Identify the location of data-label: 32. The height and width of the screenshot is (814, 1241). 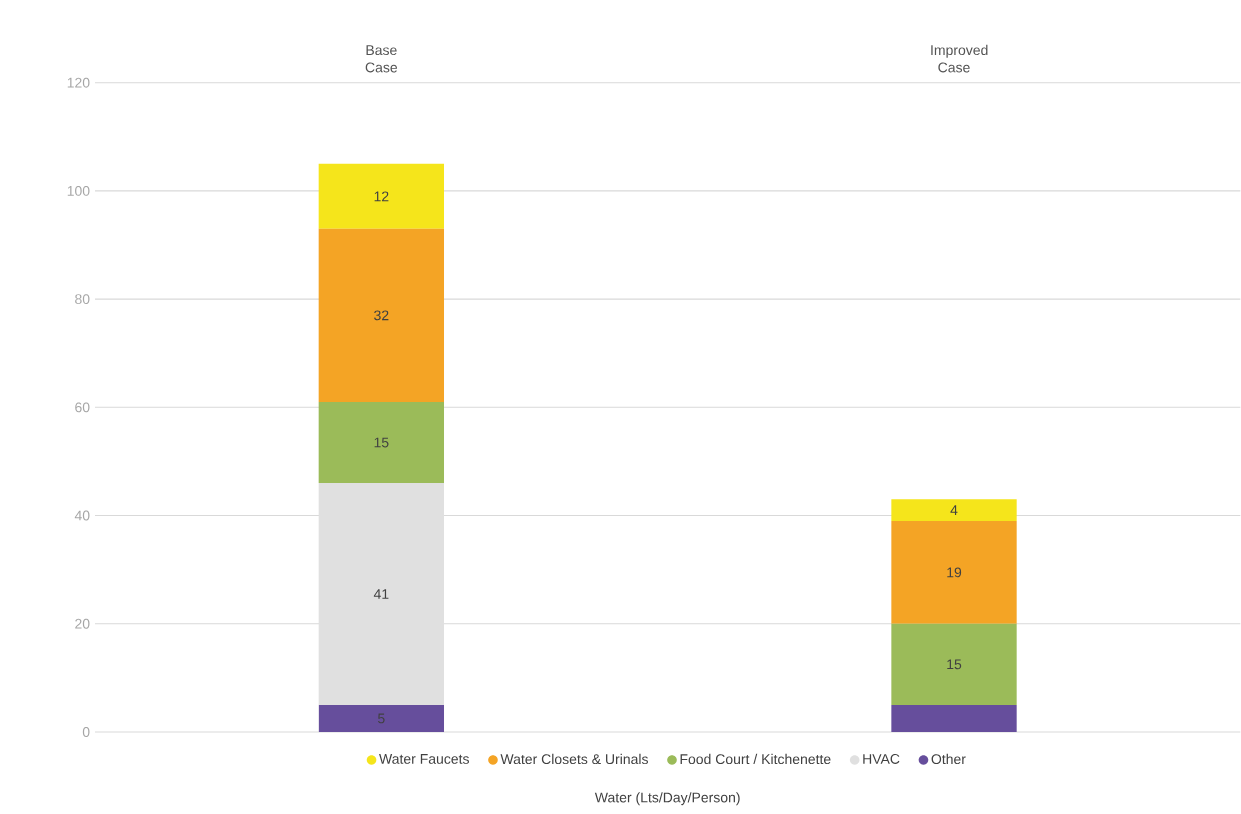
(381, 315).